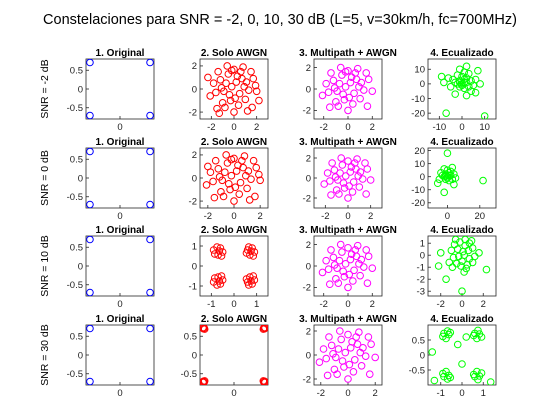  What do you see at coordinates (439, 127) in the screenshot?
I see `x-tick-label: -10` at bounding box center [439, 127].